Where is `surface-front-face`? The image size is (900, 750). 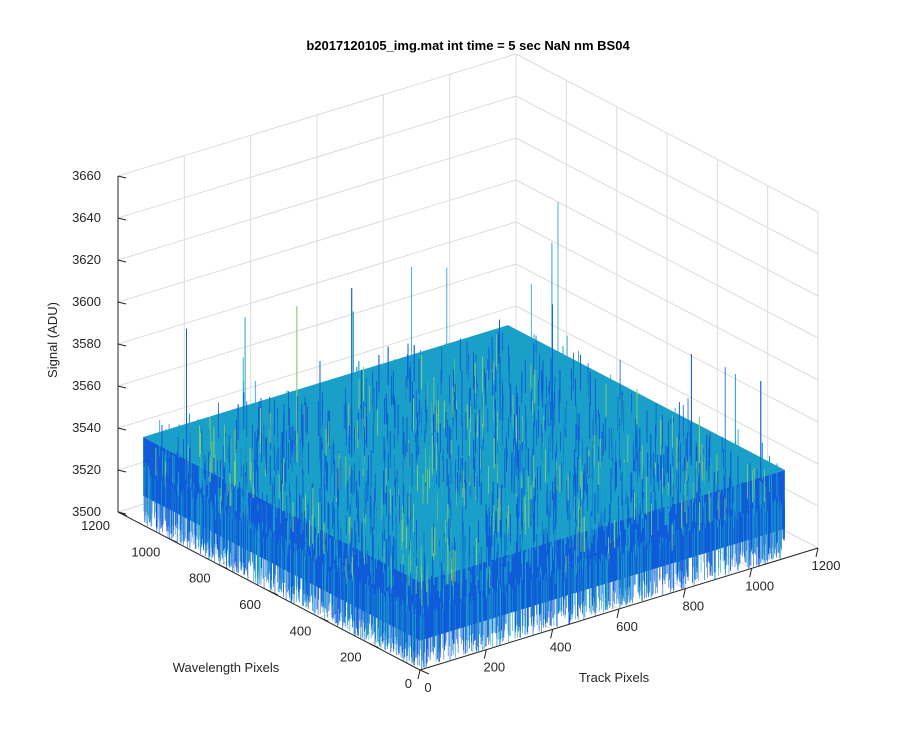
surface-front-face is located at coordinates (602, 555).